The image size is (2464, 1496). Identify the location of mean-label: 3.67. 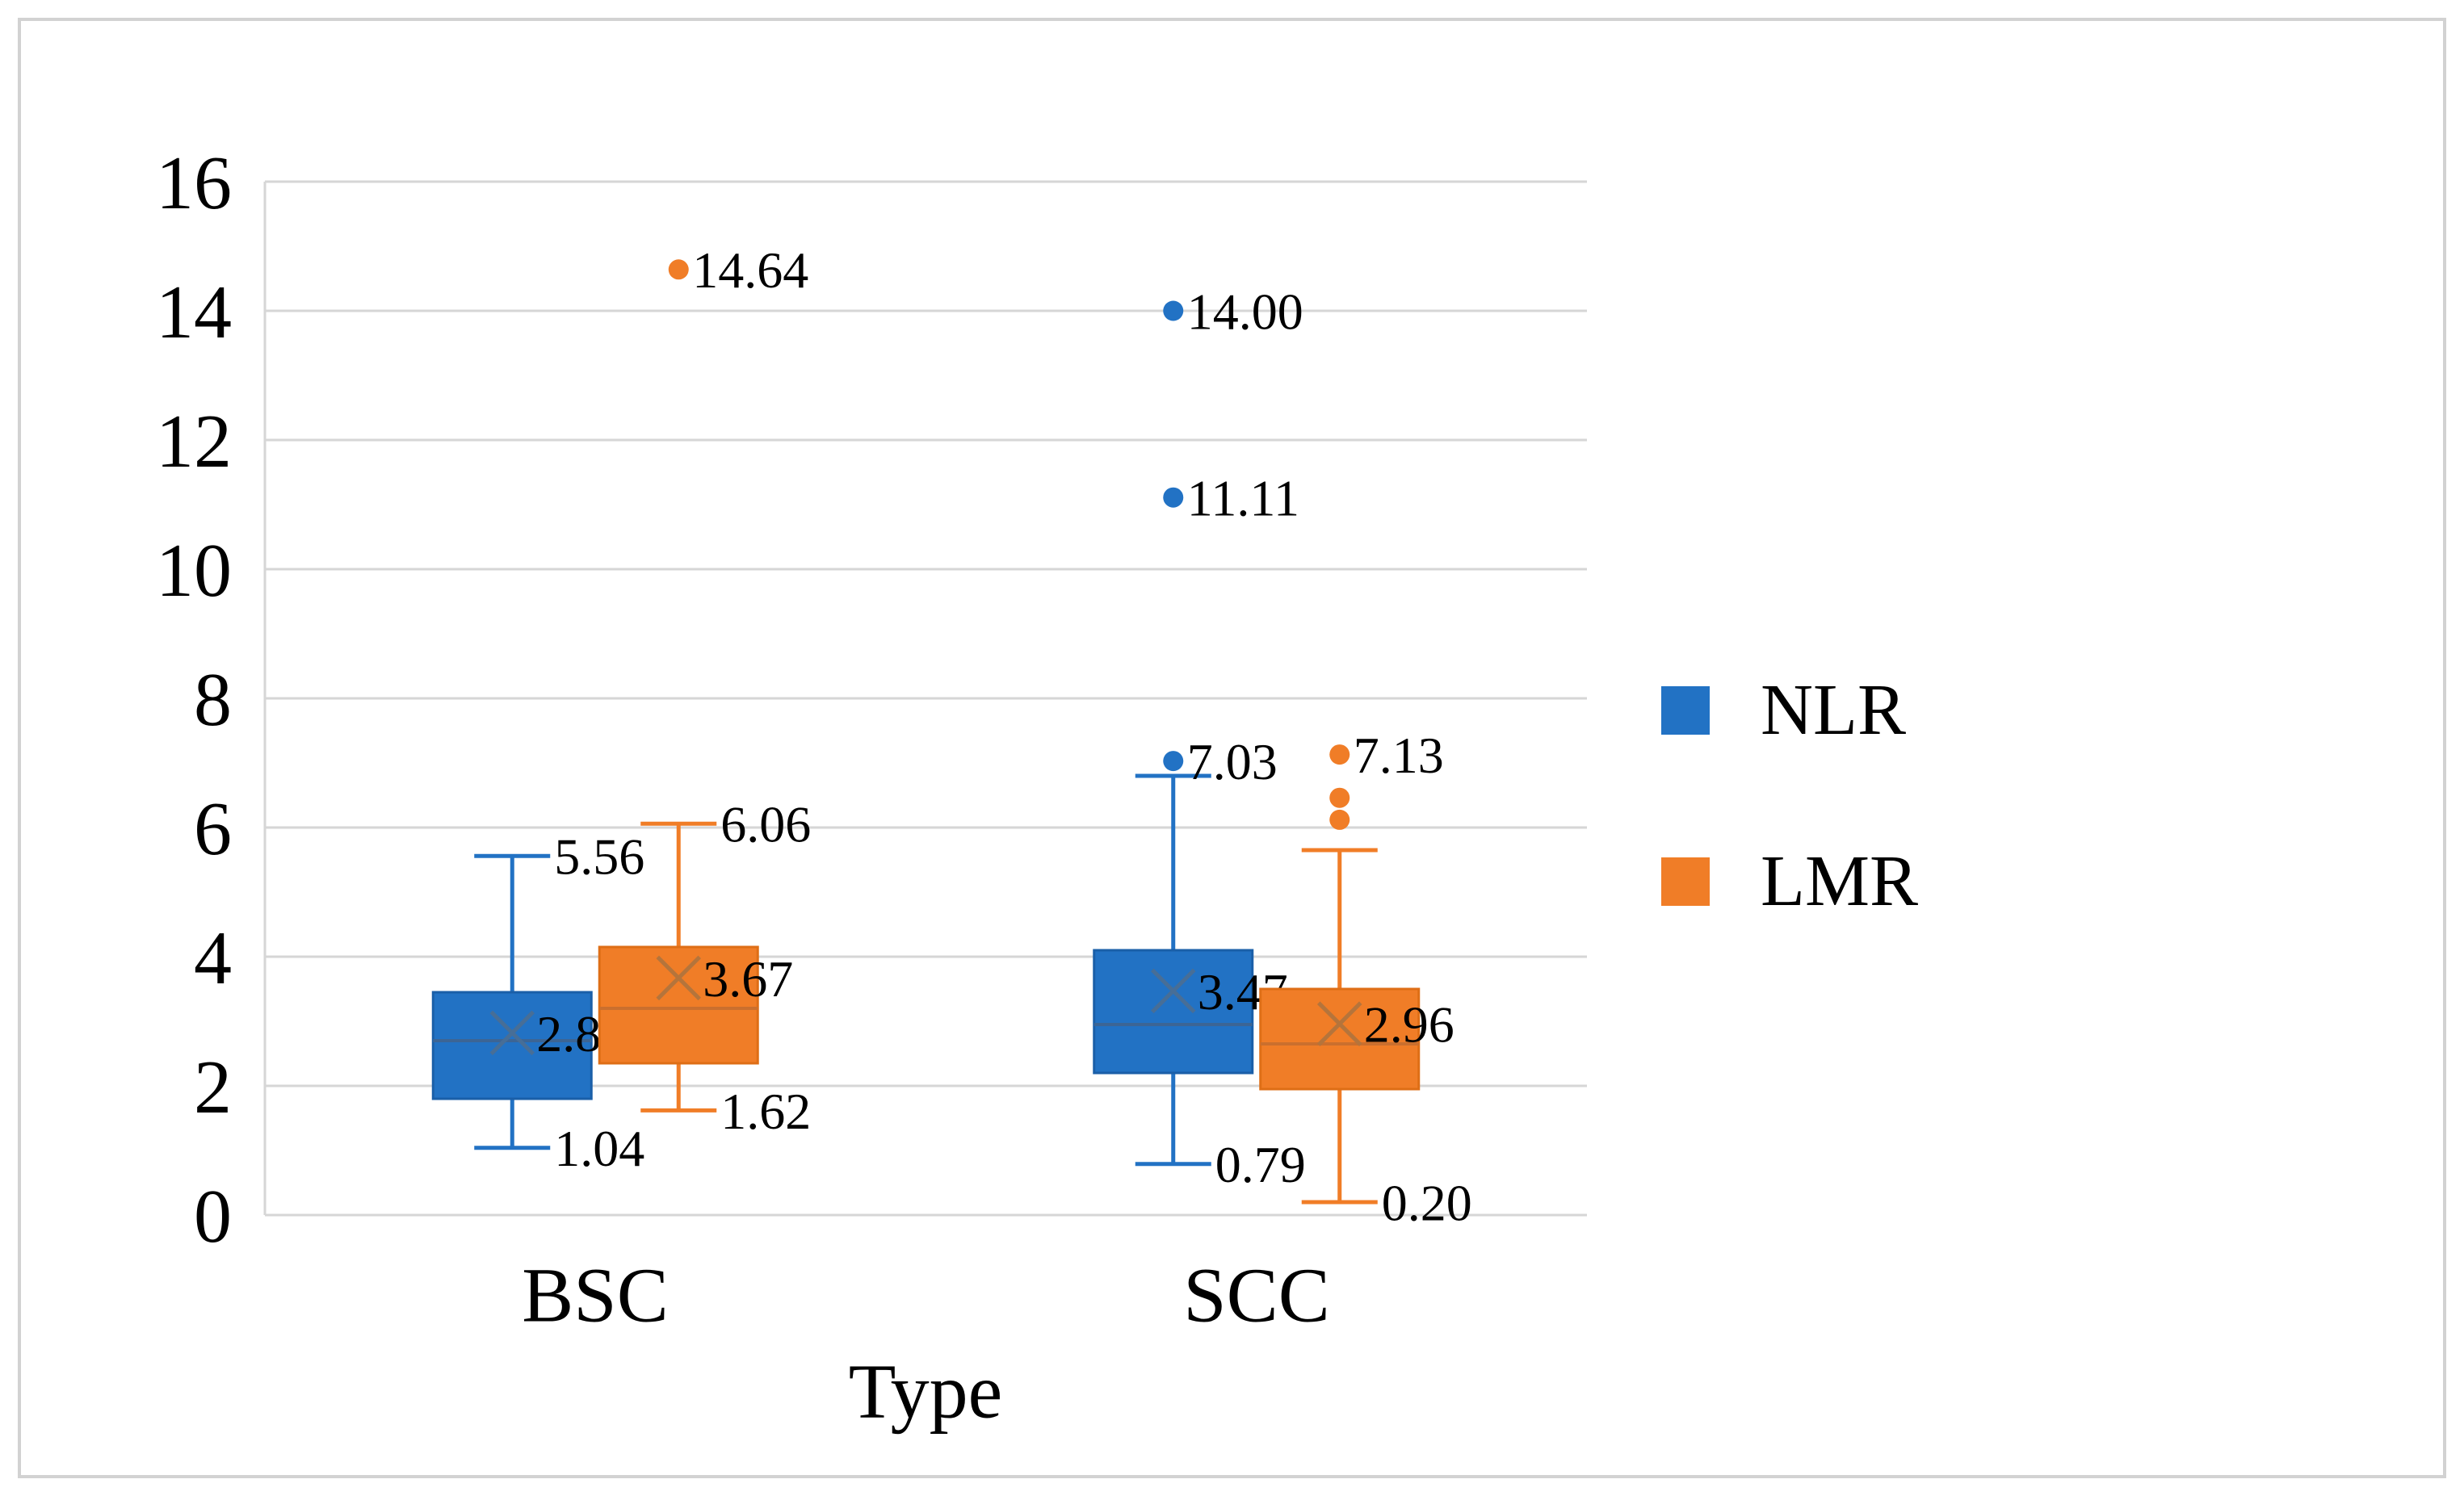
(748, 979).